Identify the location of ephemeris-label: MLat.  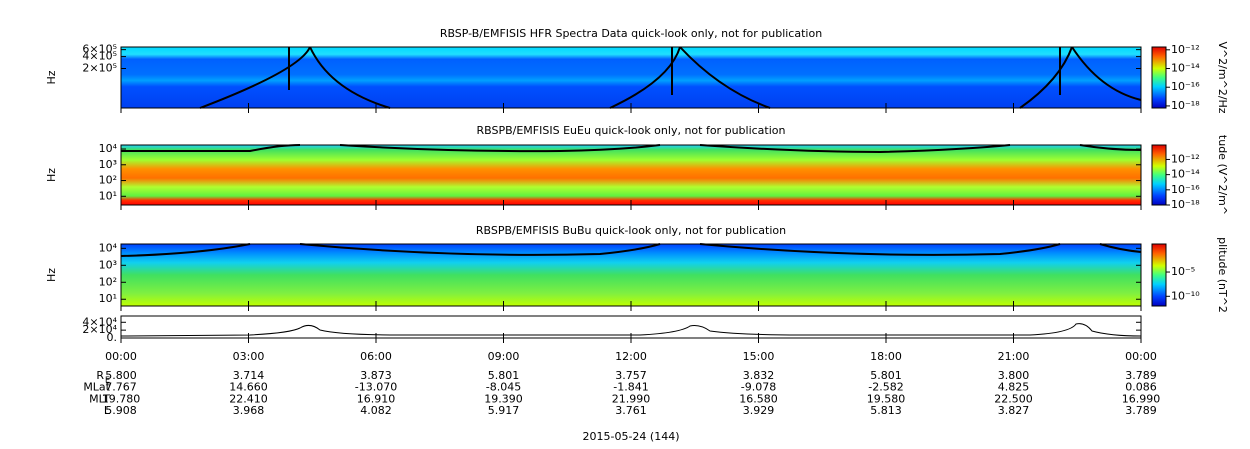
(96, 387).